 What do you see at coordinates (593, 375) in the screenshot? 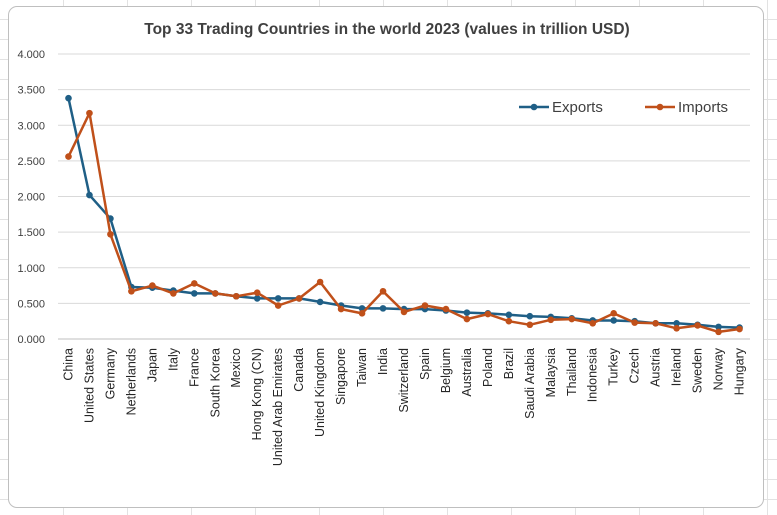
I see `x-category-label: Indonesia` at bounding box center [593, 375].